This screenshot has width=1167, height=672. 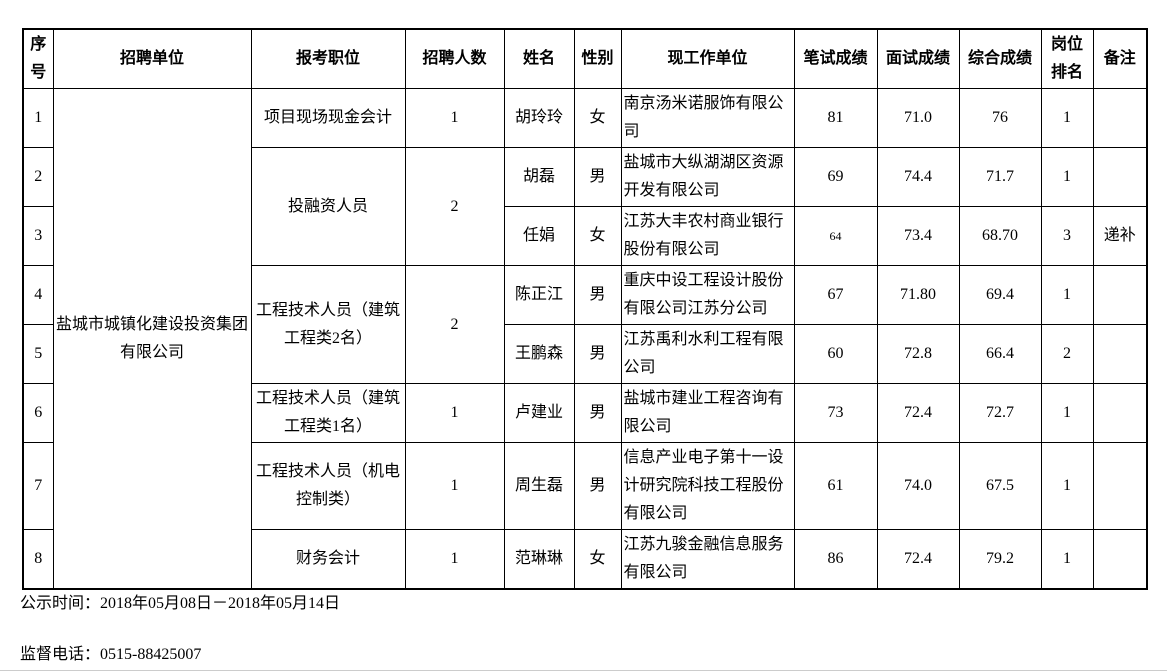 I want to click on cell-written-score: 61, so click(x=835, y=486).